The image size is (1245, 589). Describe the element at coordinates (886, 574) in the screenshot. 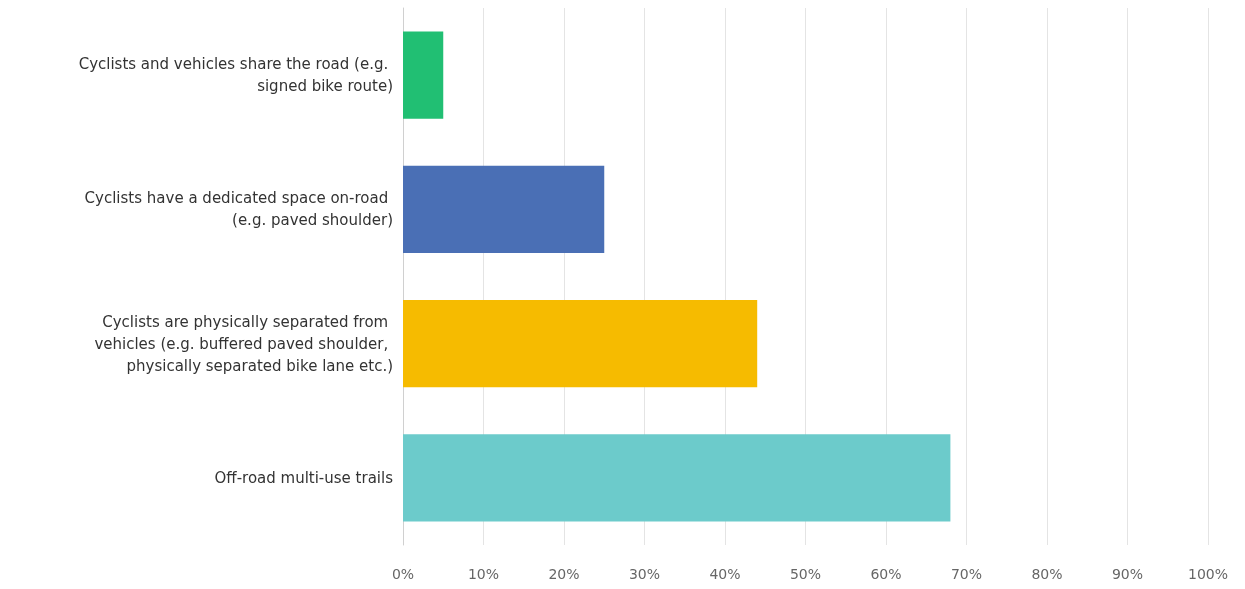

I see `x-tick-label: 60%` at that location.